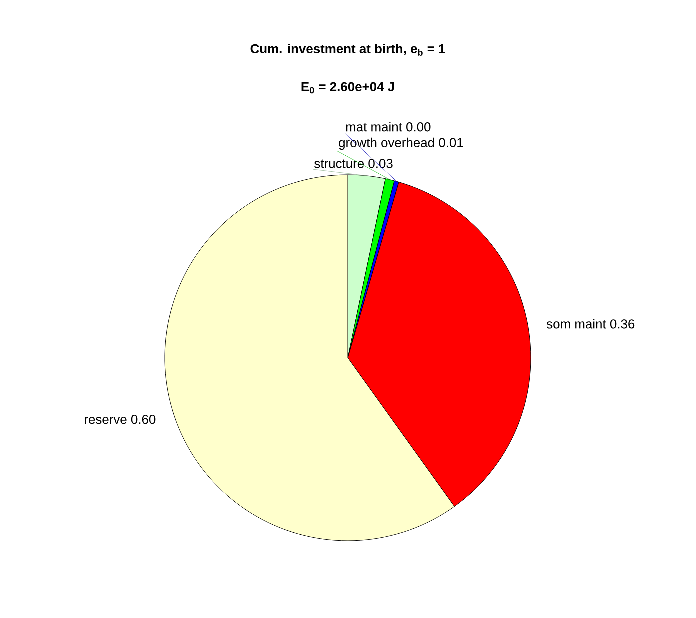 This screenshot has width=696, height=618. Describe the element at coordinates (418, 127) in the screenshot. I see `data-label: 0.00` at that location.